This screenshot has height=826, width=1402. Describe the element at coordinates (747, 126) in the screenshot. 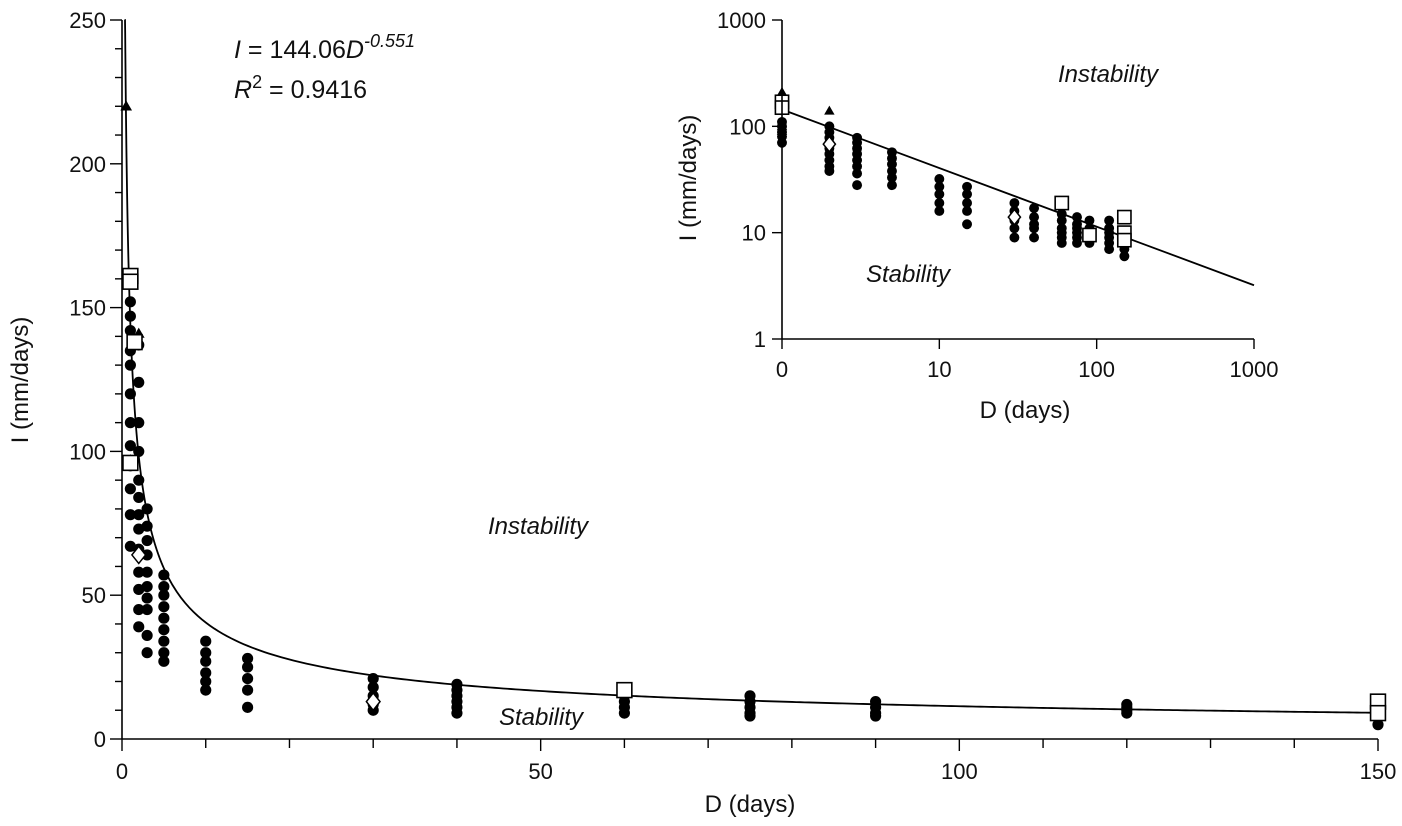

I see `inset-y-tick-label: 100` at that location.